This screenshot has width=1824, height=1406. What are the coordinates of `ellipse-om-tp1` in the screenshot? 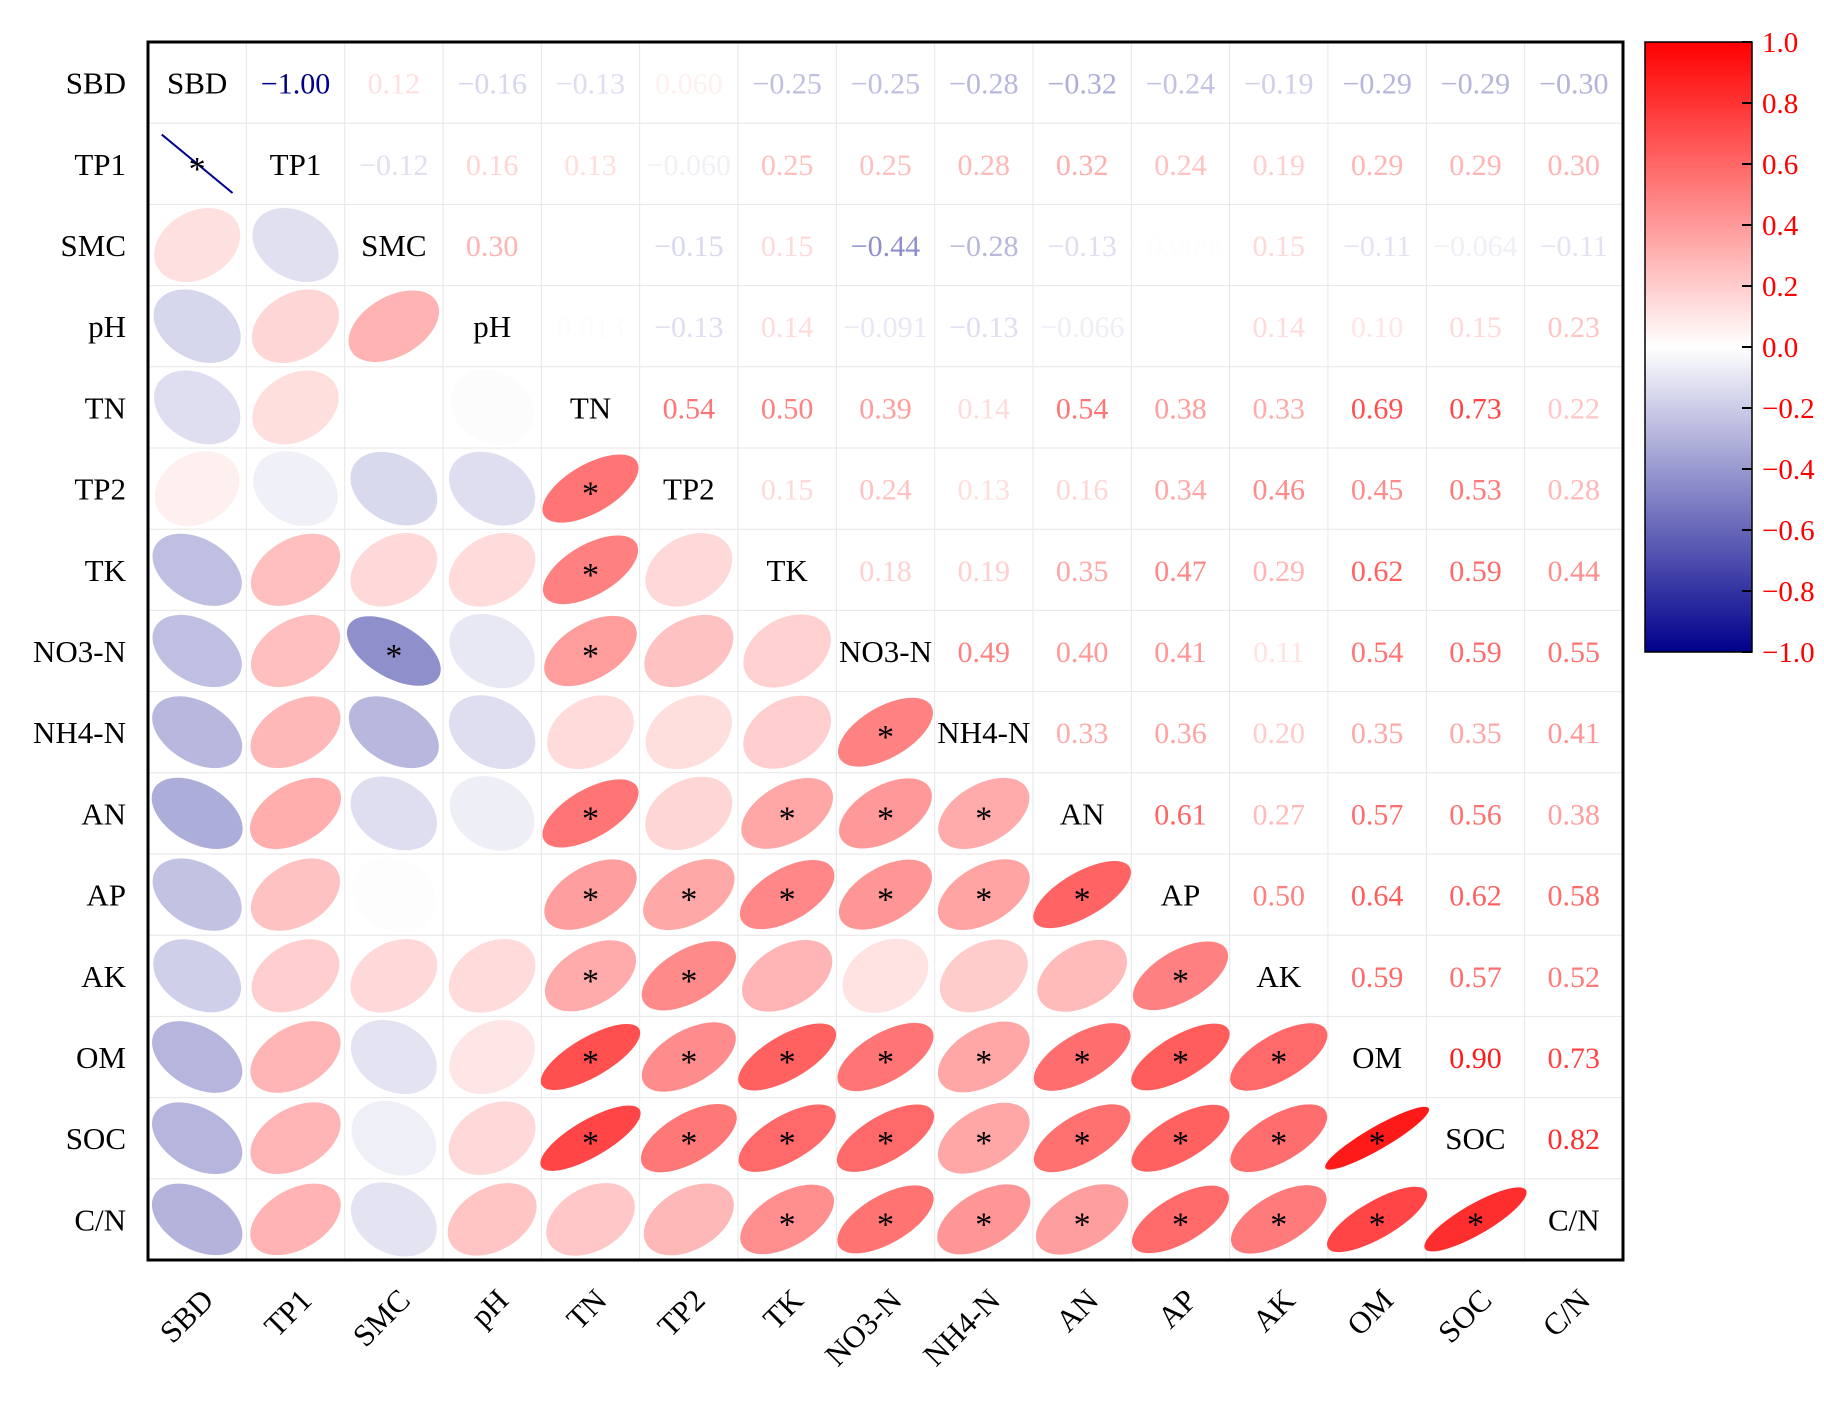 It's located at (295, 1057).